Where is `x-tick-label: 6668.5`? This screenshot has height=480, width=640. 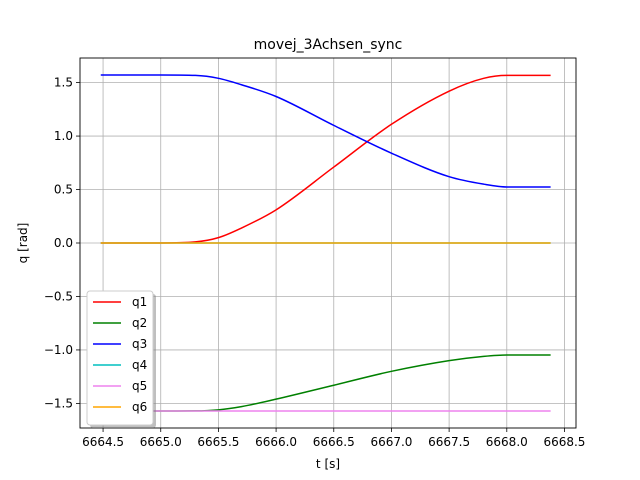 x-tick-label: 6668.5 is located at coordinates (564, 442).